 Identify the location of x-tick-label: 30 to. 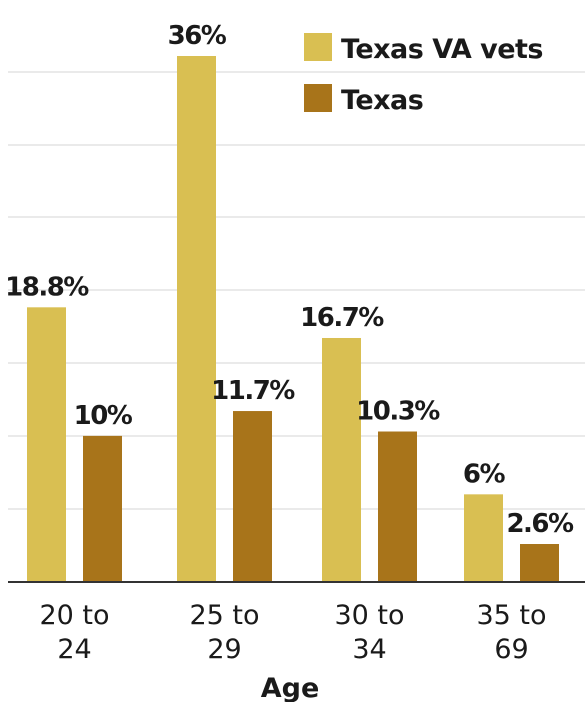
(369, 615).